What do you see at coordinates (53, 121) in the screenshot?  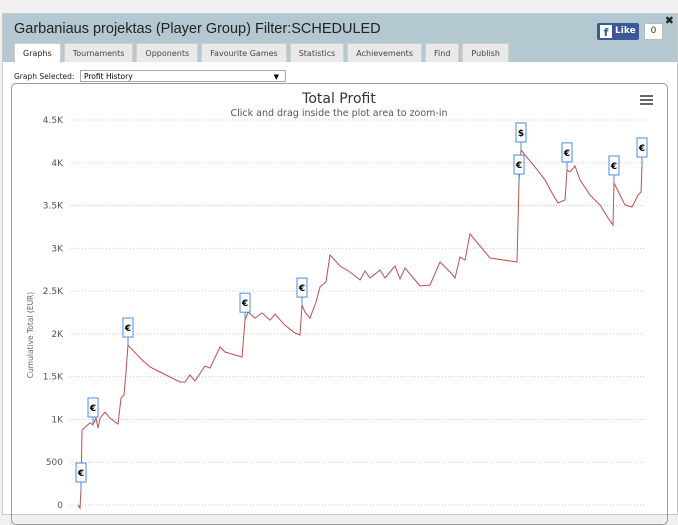 I see `y-tick-label: 4.5K` at bounding box center [53, 121].